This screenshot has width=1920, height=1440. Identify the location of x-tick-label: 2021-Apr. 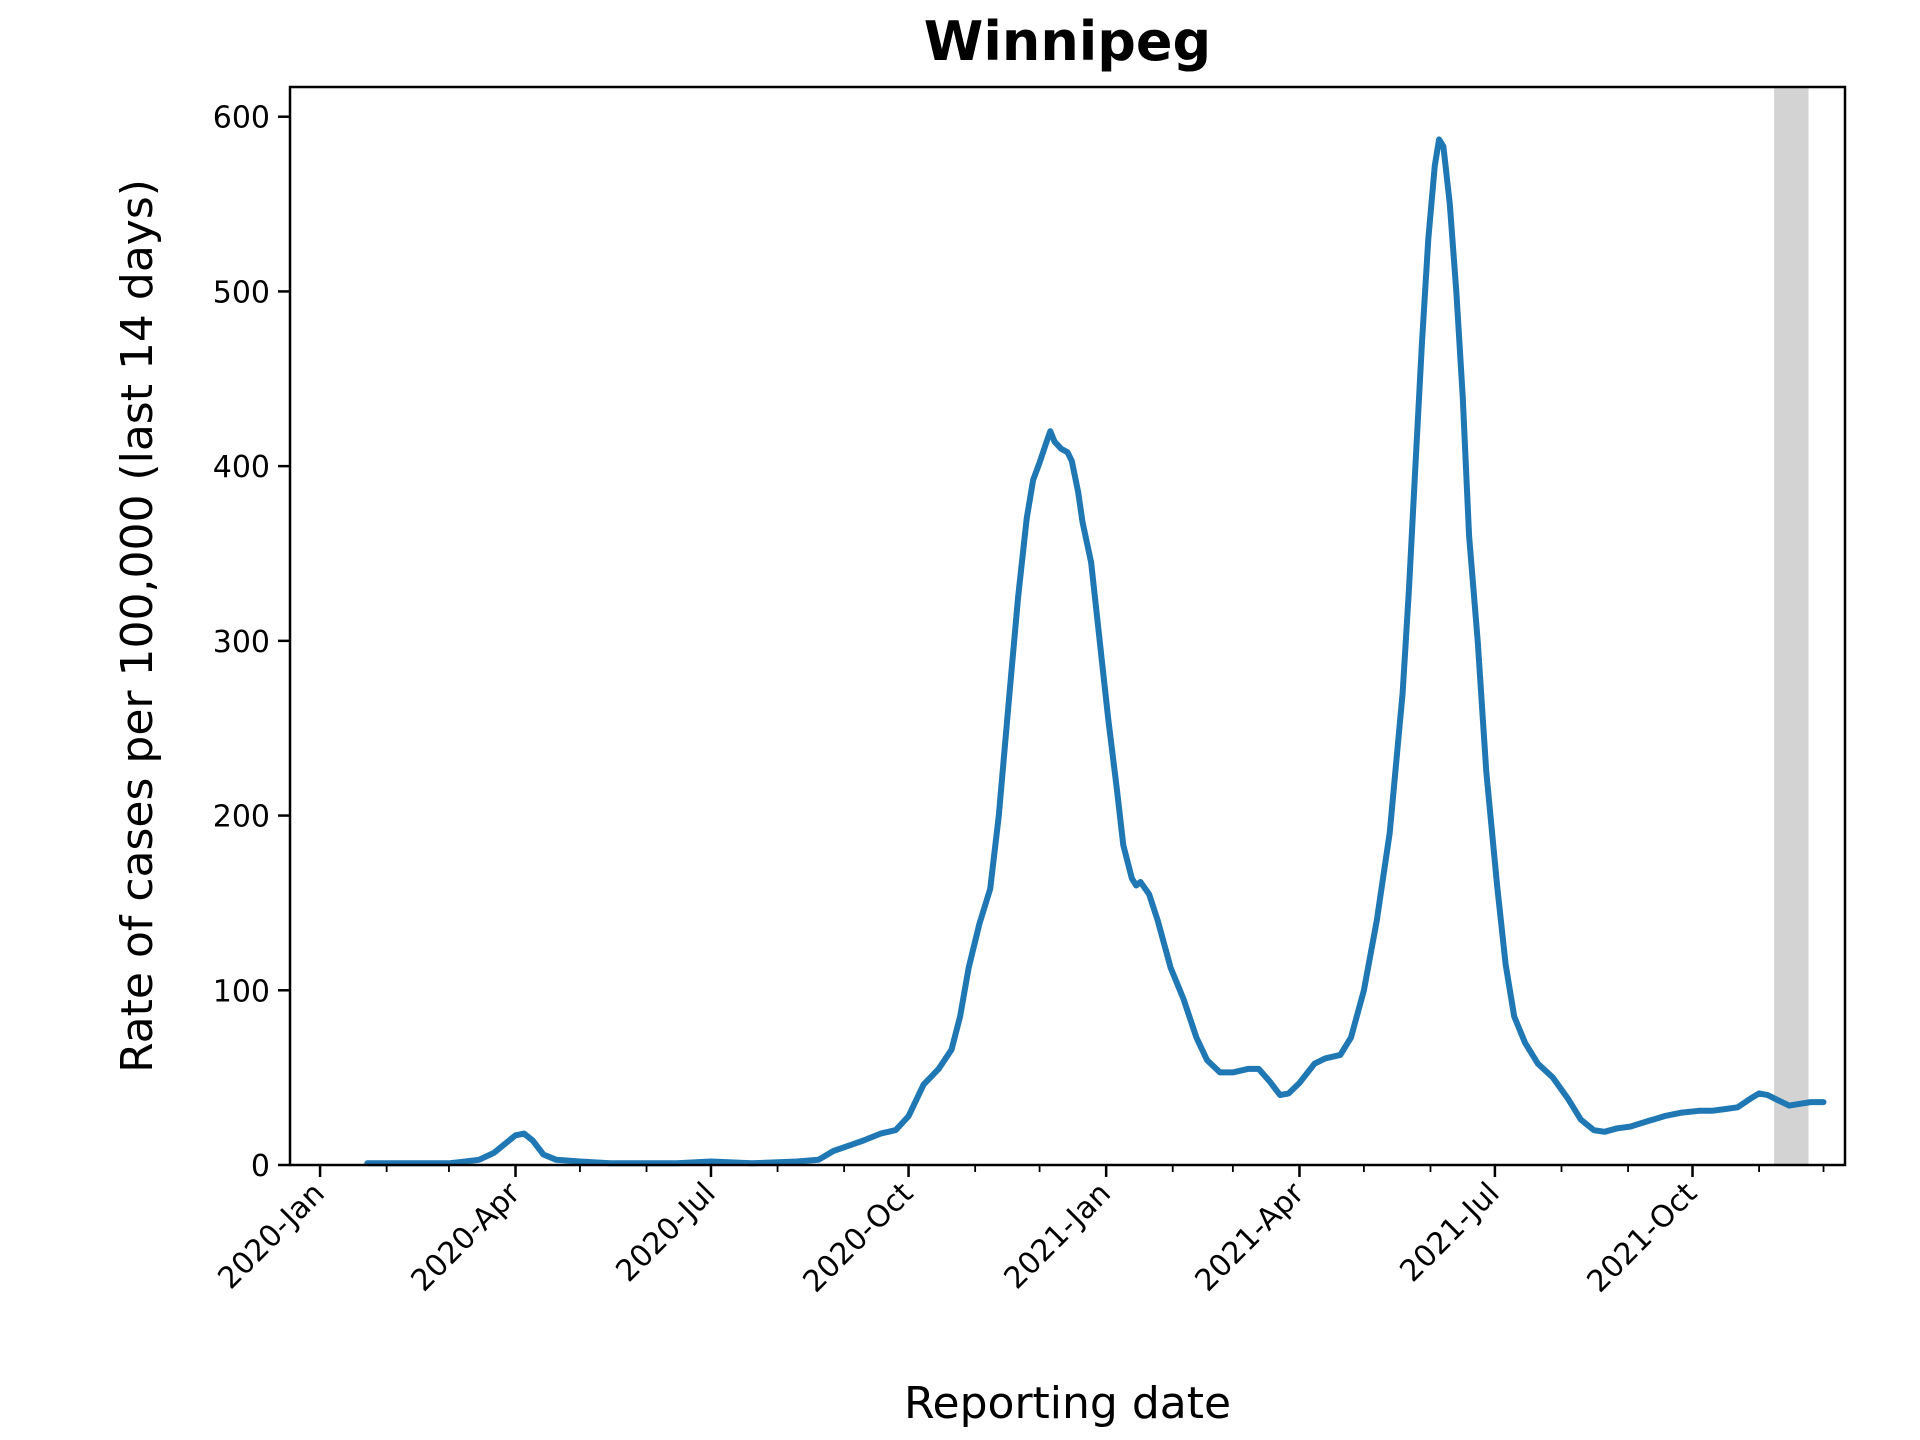
(1249, 1236).